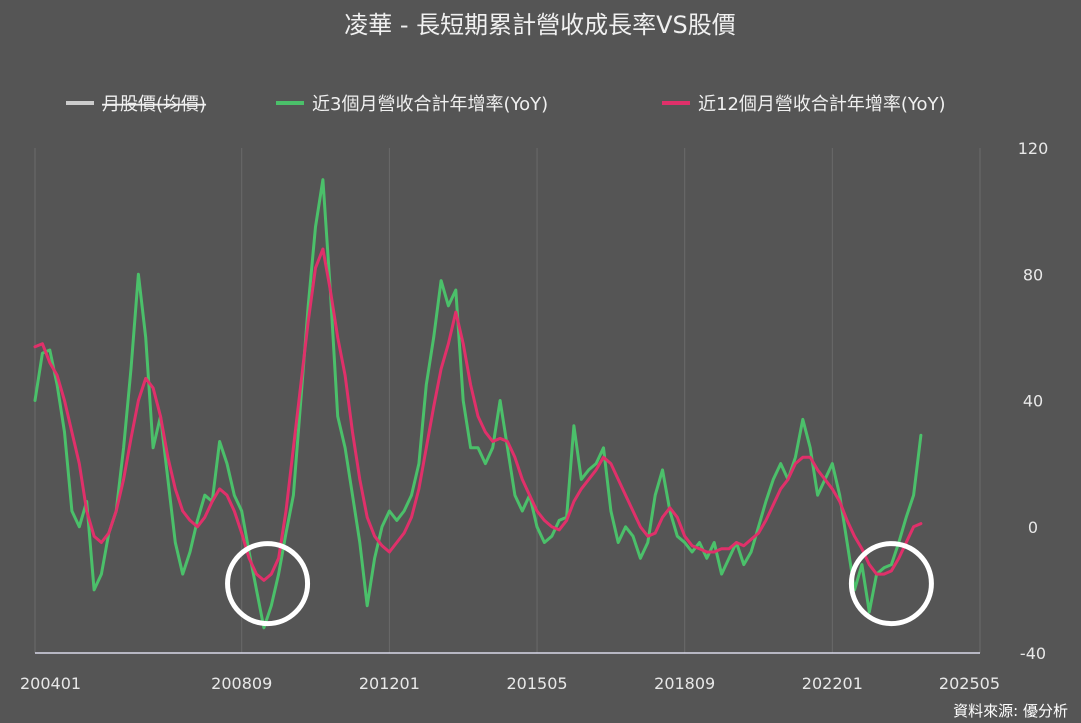 The width and height of the screenshot is (1081, 723). What do you see at coordinates (579, 584) in the screenshot?
I see `highlight-circles` at bounding box center [579, 584].